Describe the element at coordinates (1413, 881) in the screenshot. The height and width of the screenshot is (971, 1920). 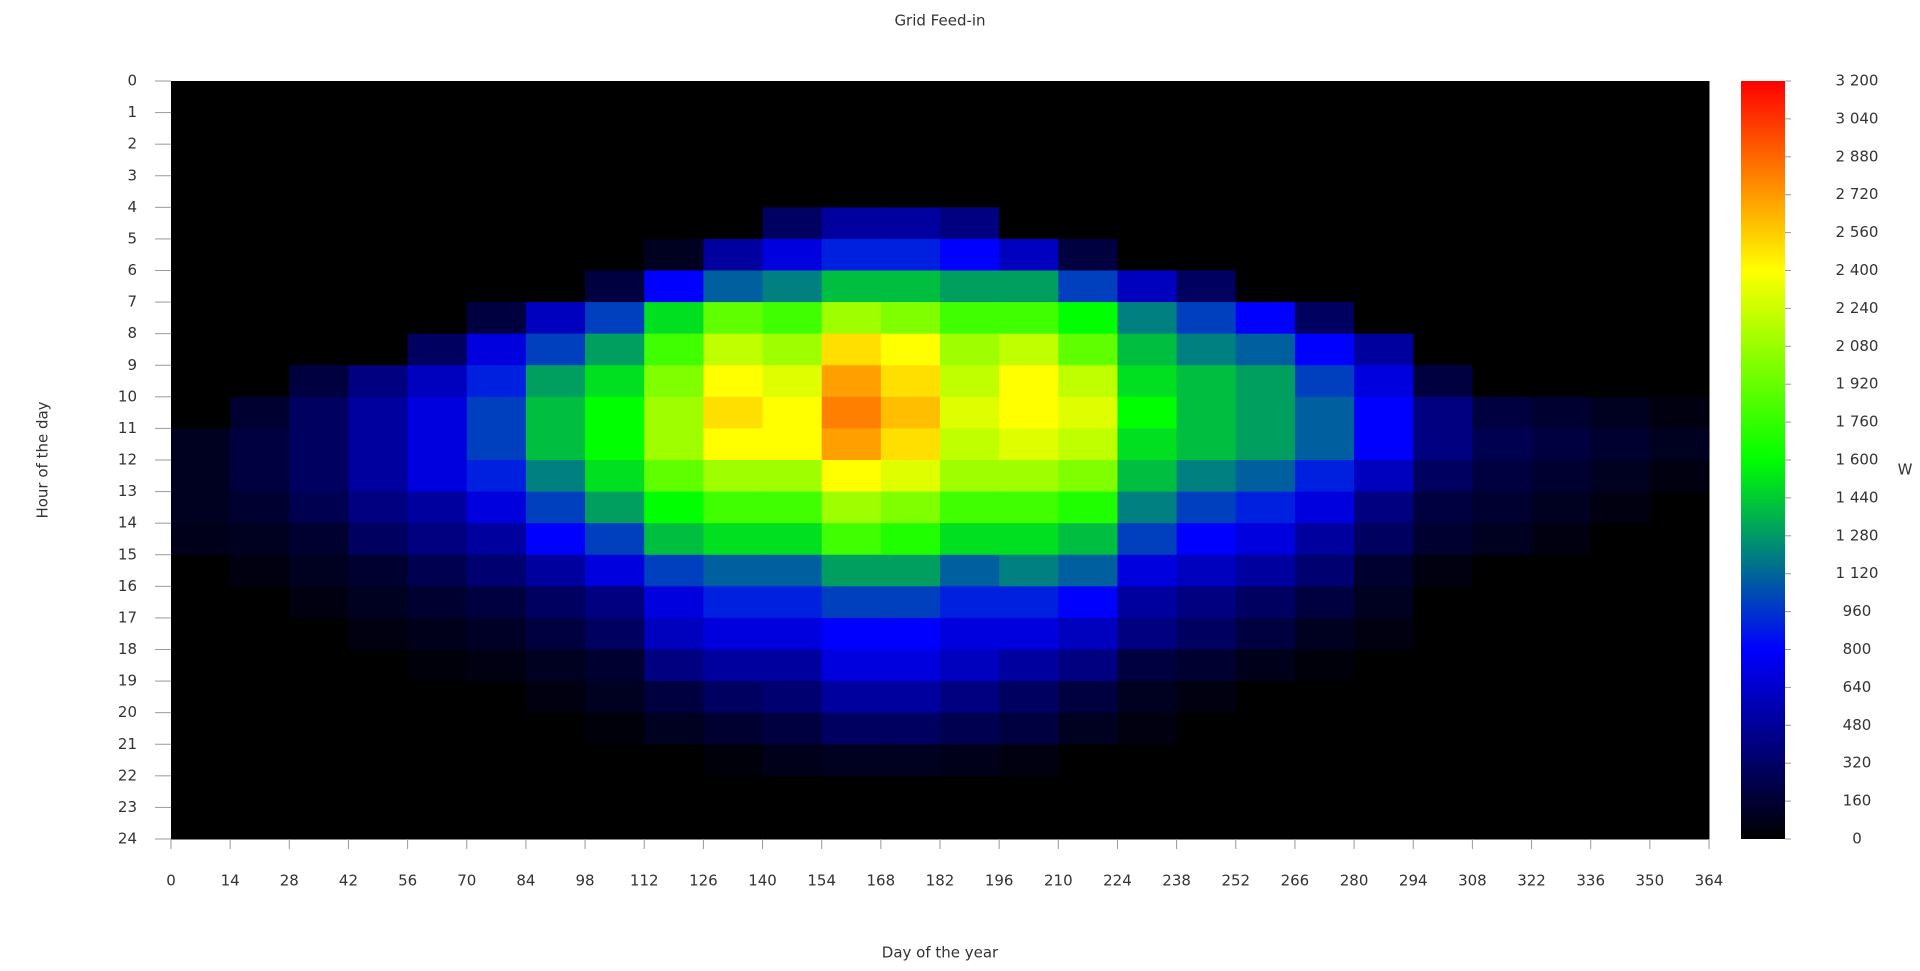
I see `x-tick-label: 294` at that location.